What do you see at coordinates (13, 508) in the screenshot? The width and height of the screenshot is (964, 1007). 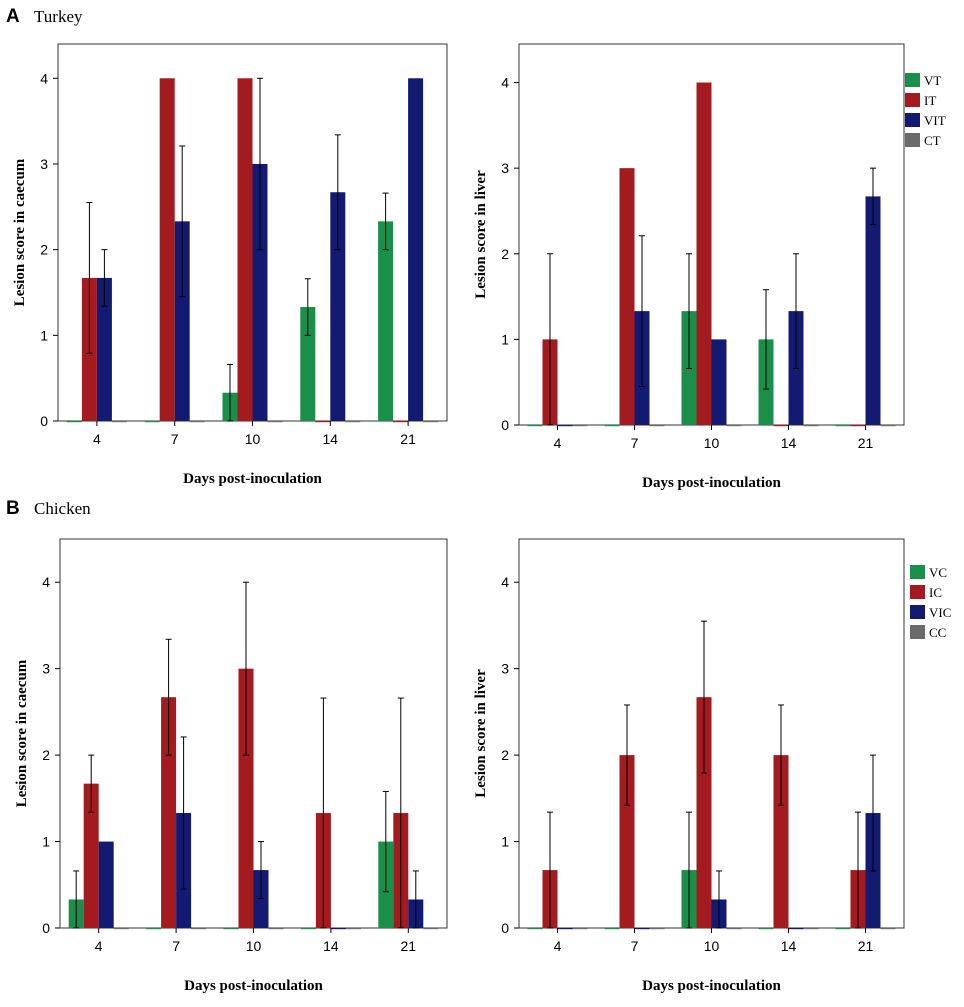 I see `panel-b-letter: B` at bounding box center [13, 508].